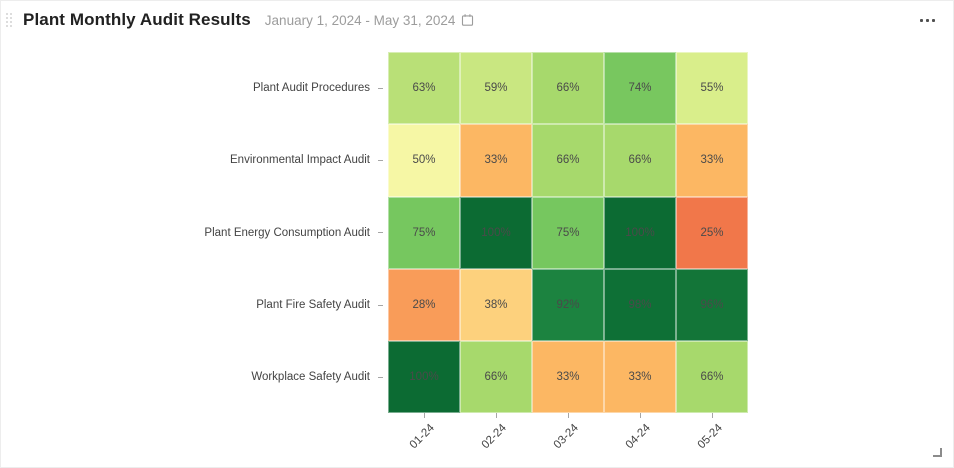  I want to click on y-axis-label-row: Plant Audit Procedures, so click(192, 88).